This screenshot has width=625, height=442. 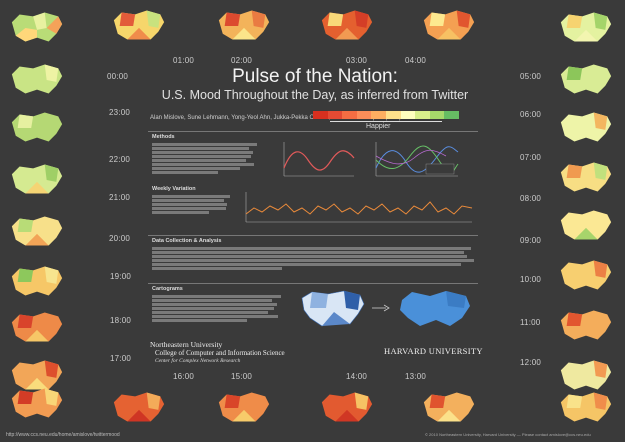 I want to click on hour-label-2000: 20:00, so click(x=120, y=238).